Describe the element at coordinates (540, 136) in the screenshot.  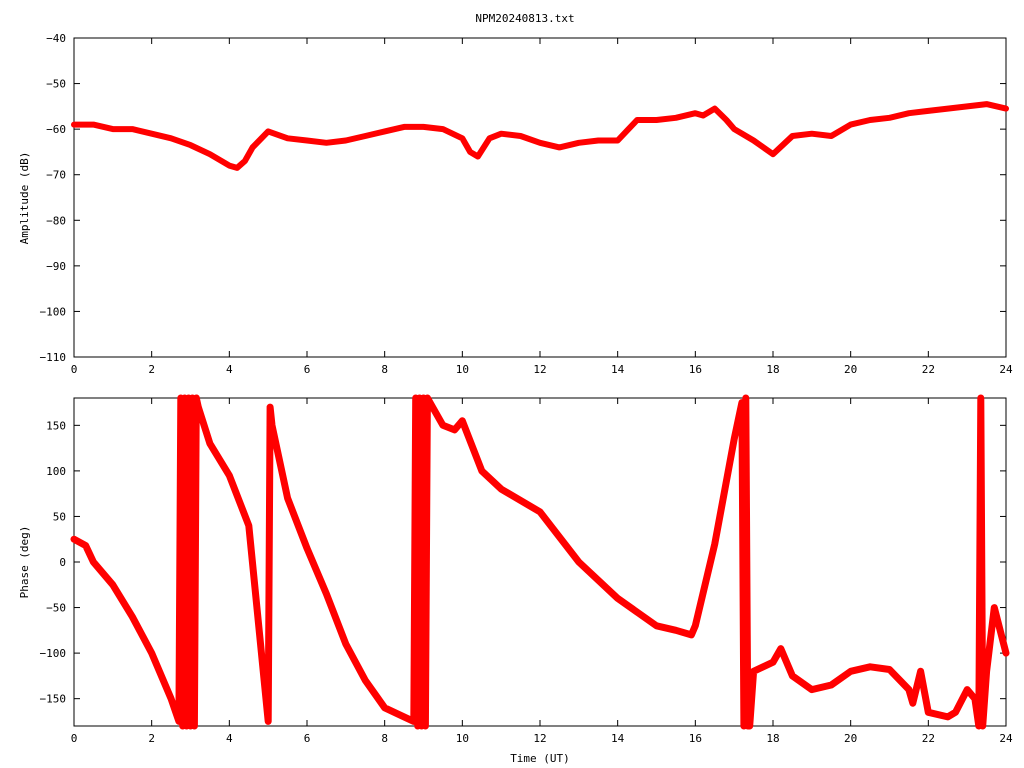
I see `amplitude-series-line` at that location.